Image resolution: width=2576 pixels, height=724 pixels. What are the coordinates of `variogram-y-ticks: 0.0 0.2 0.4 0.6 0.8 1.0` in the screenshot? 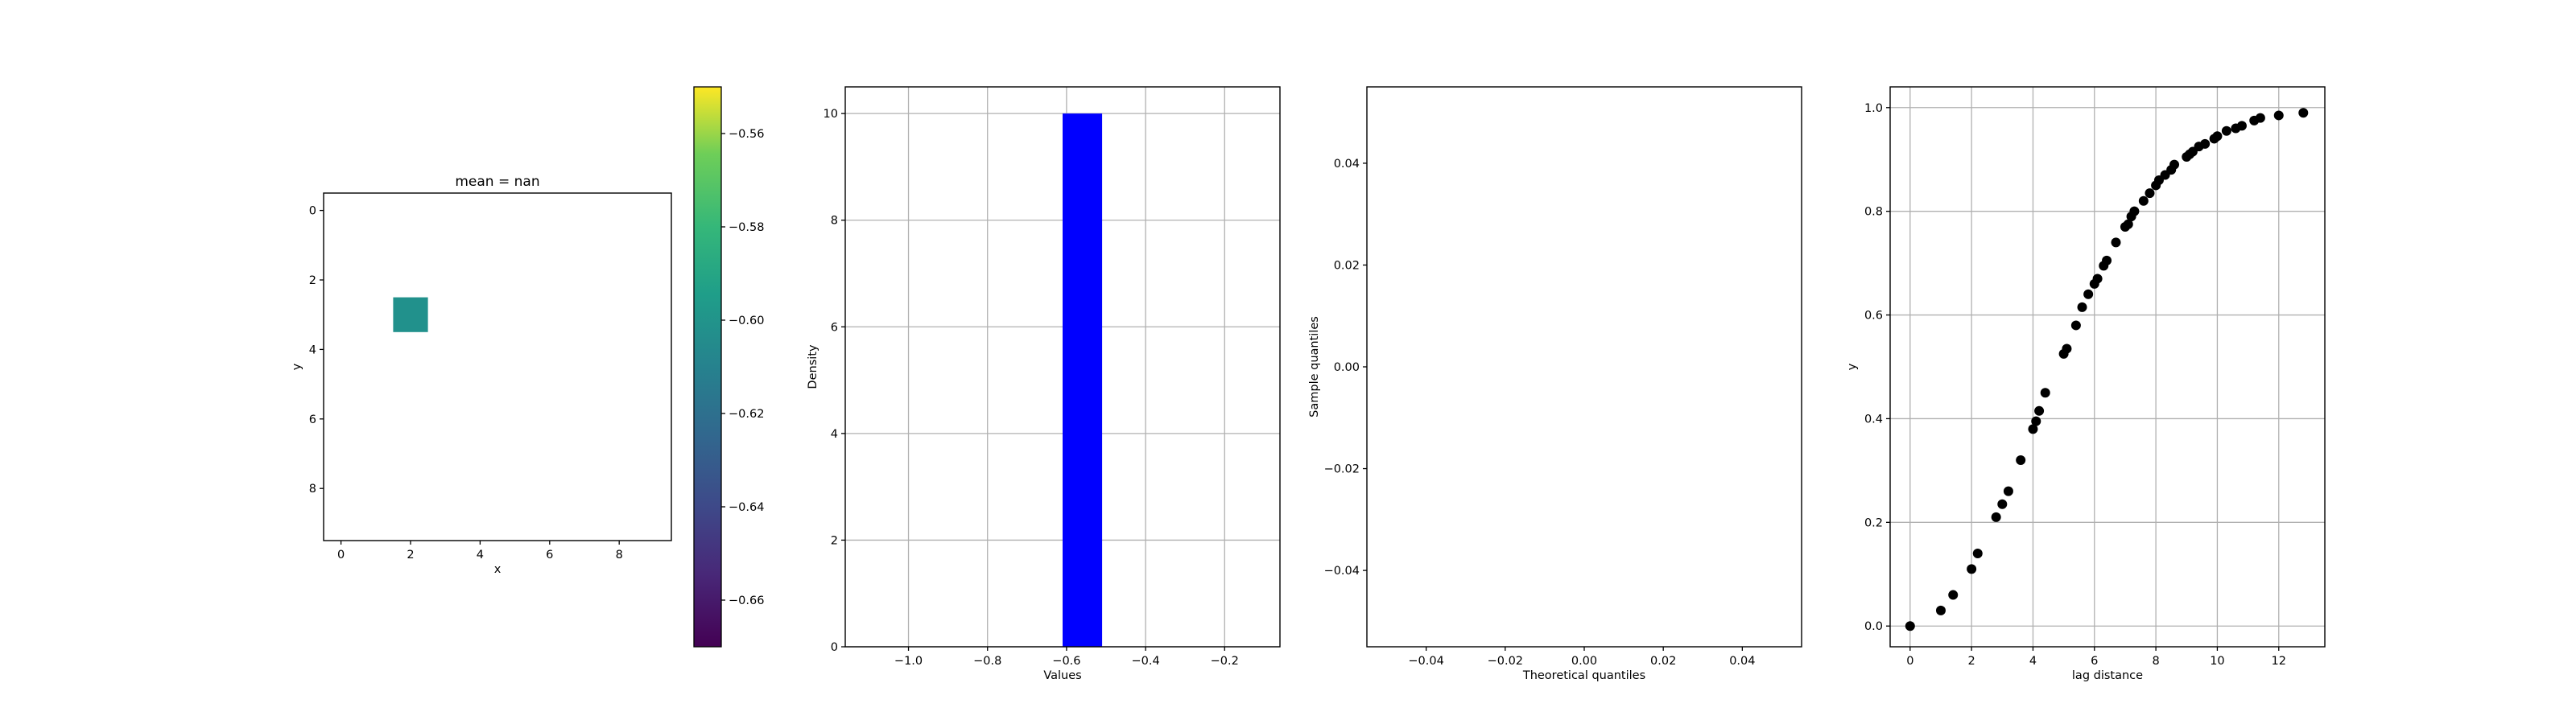 It's located at (1877, 367).